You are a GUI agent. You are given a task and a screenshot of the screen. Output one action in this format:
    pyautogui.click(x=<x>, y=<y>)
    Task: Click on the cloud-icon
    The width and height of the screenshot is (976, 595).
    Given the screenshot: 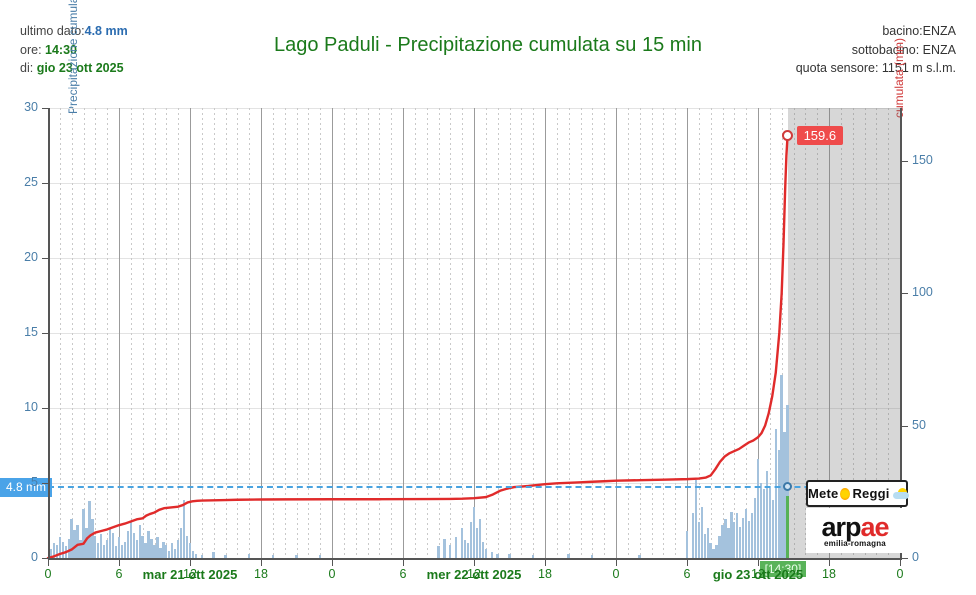 What is the action you would take?
    pyautogui.click(x=901, y=493)
    